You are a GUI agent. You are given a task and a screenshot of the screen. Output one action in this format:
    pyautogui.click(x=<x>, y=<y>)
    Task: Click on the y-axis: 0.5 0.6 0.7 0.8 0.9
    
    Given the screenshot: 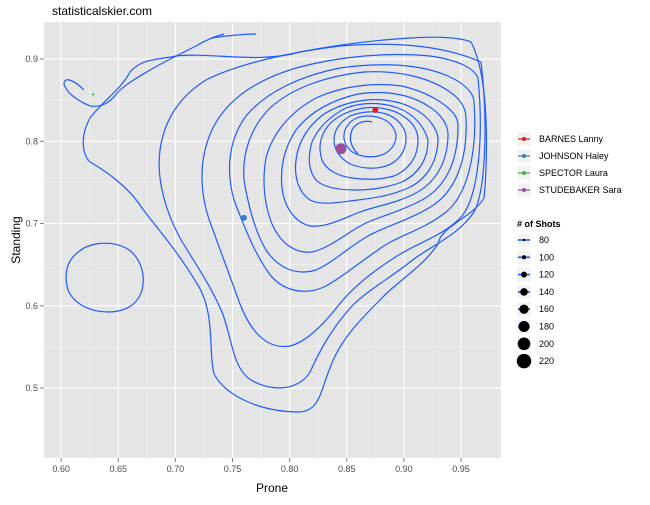 What is the action you would take?
    pyautogui.click(x=34, y=223)
    